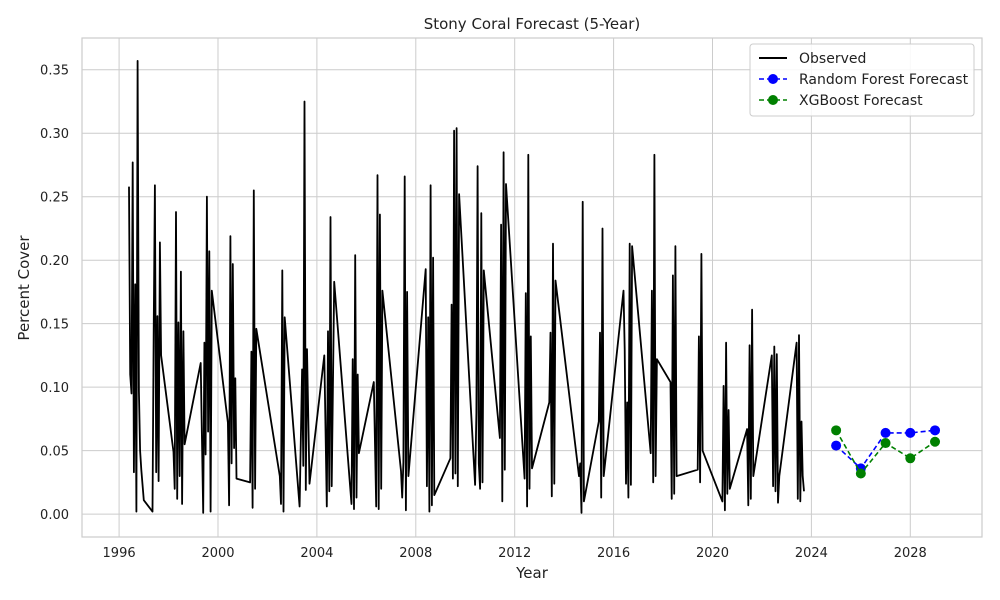 The image size is (1000, 600). What do you see at coordinates (24, 288) in the screenshot?
I see `y-axis-label: Percent Cover` at bounding box center [24, 288].